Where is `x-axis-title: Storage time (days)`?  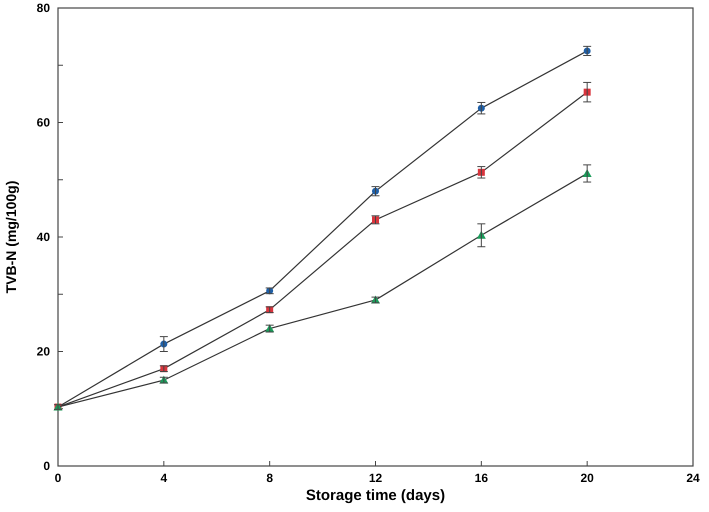
x-axis-title: Storage time (days) is located at coordinates (376, 495).